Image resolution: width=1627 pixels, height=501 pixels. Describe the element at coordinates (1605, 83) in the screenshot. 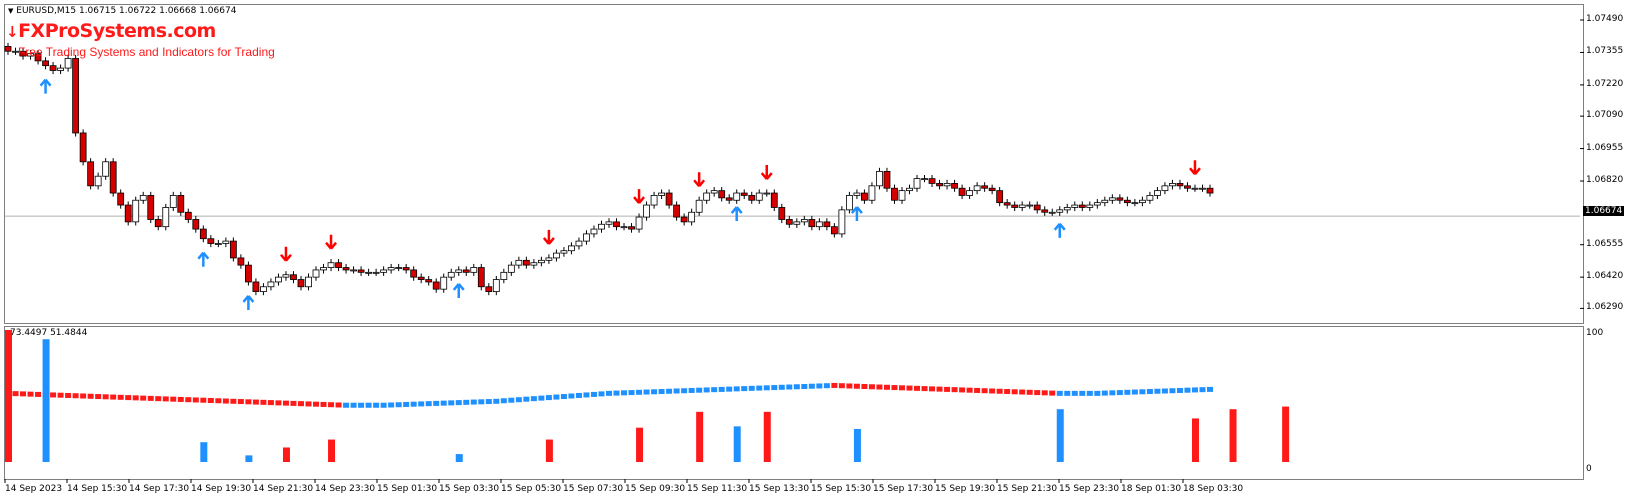

I see `price-tick-label: 1.07220` at that location.